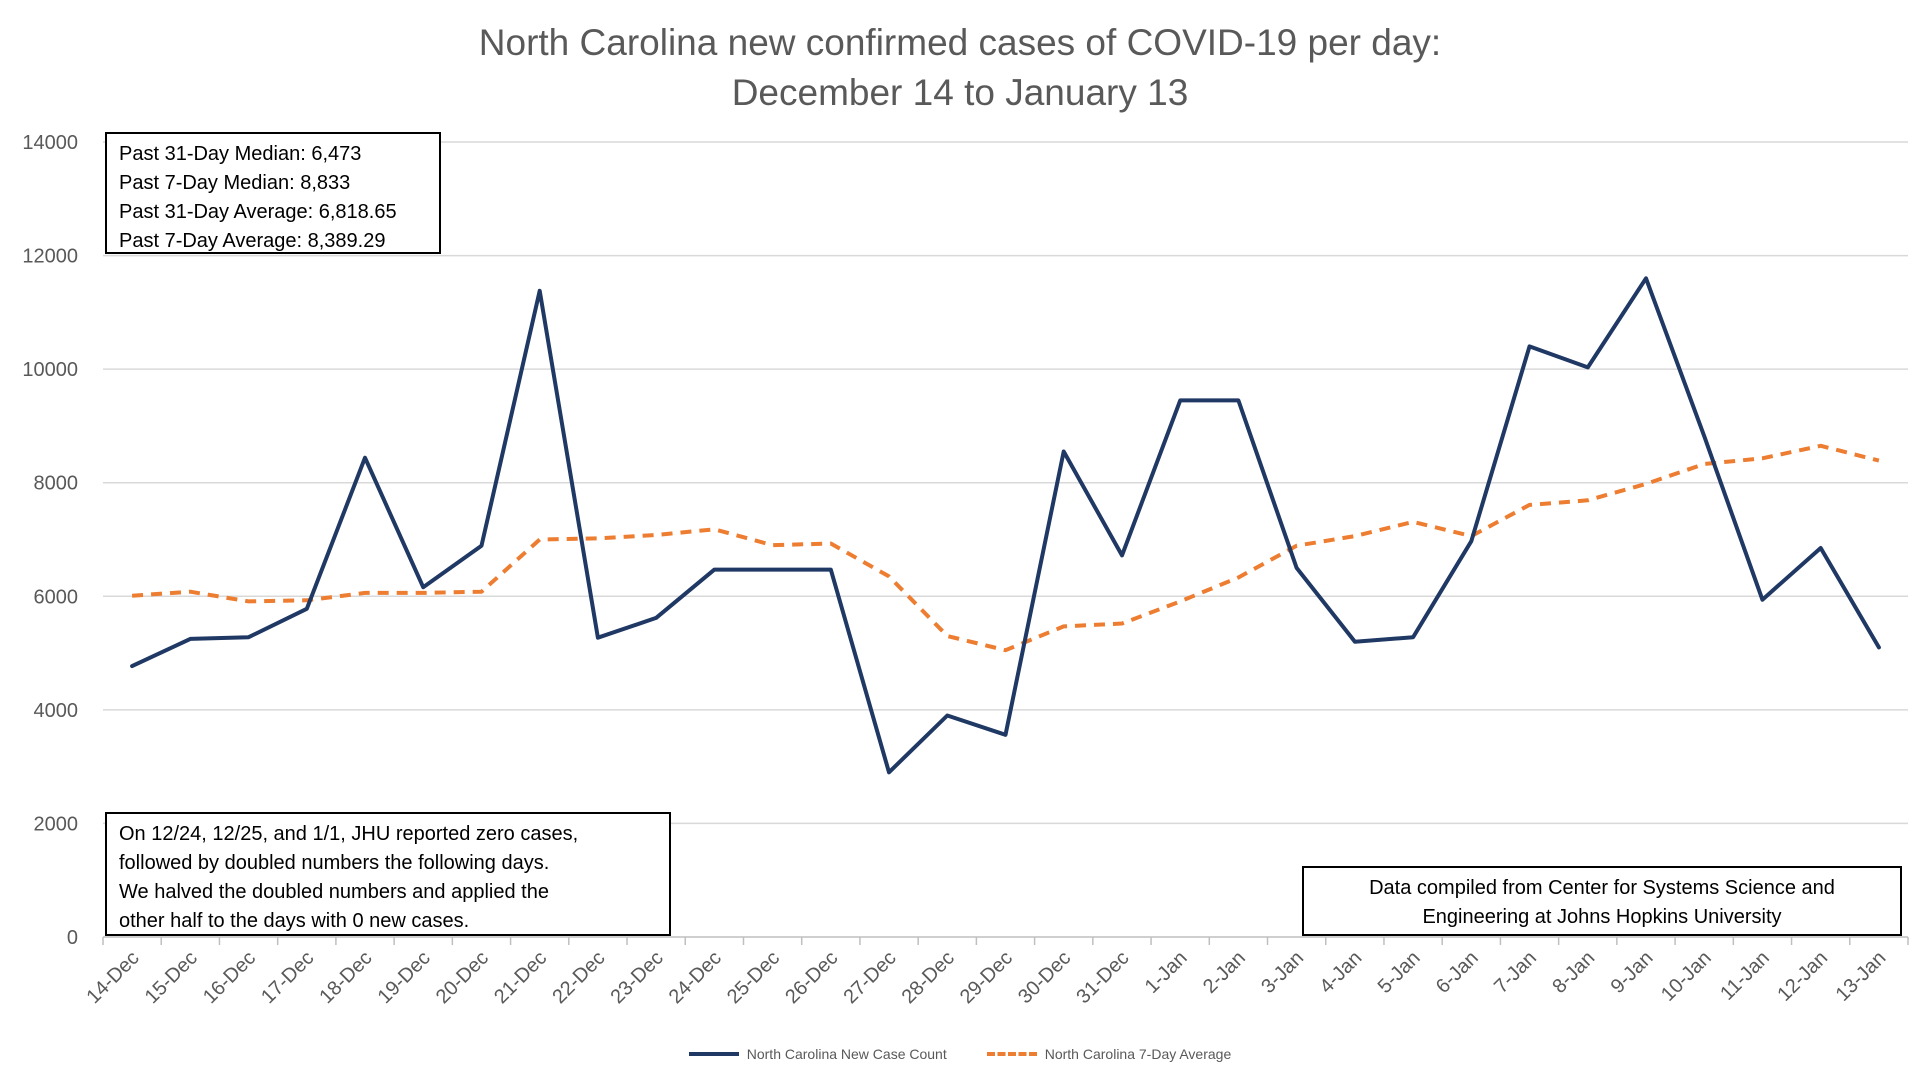 The image size is (1920, 1080). I want to click on legend-swatch-new-cases, so click(713, 1054).